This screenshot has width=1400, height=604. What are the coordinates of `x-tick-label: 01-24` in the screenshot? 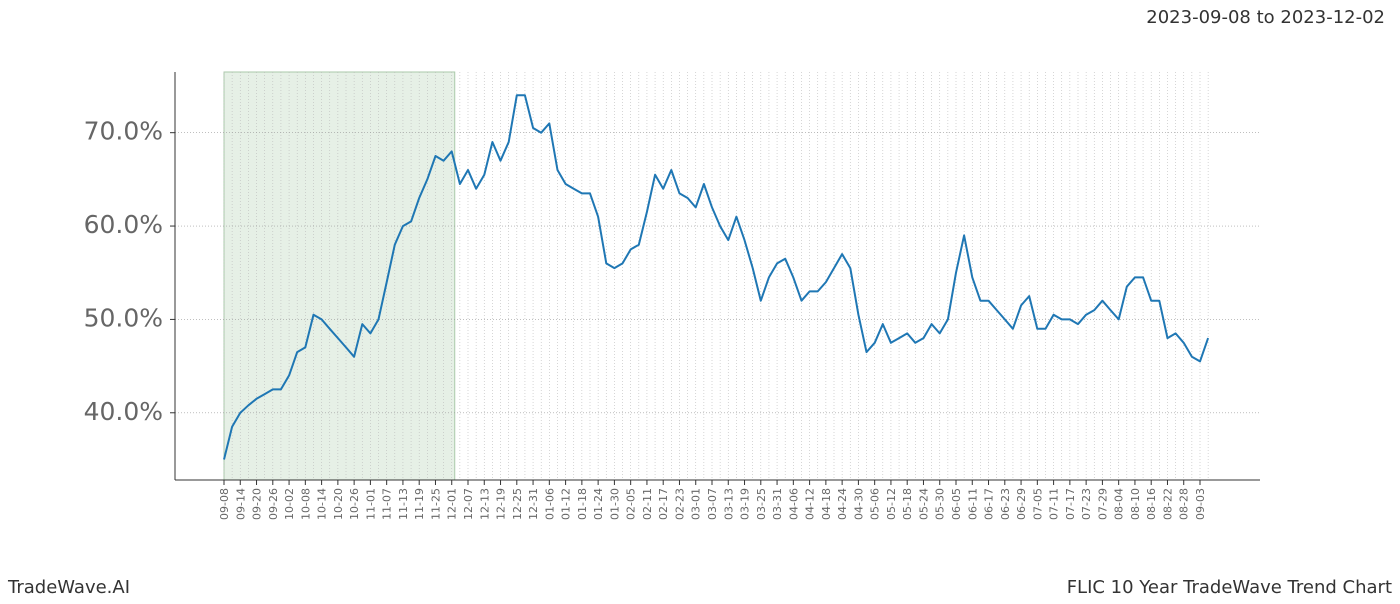 It's located at (598, 504).